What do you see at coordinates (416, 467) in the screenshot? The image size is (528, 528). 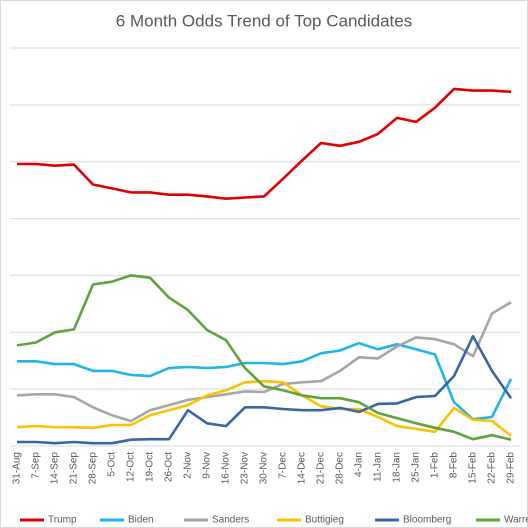 I see `x-tick-label: 25-Jan` at bounding box center [416, 467].